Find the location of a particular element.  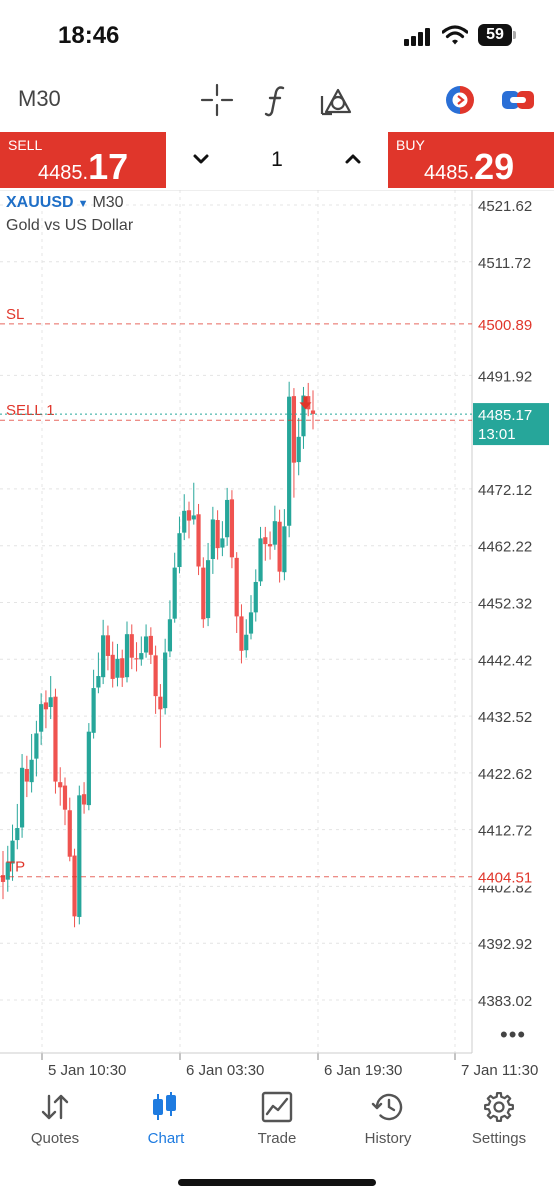

nav-chart: Chart is located at coordinates (166, 1118).